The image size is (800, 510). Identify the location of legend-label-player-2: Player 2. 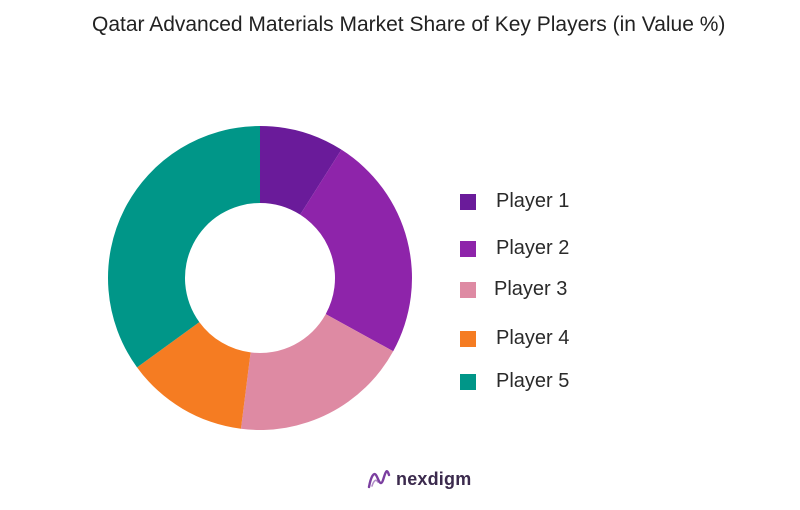
(533, 248).